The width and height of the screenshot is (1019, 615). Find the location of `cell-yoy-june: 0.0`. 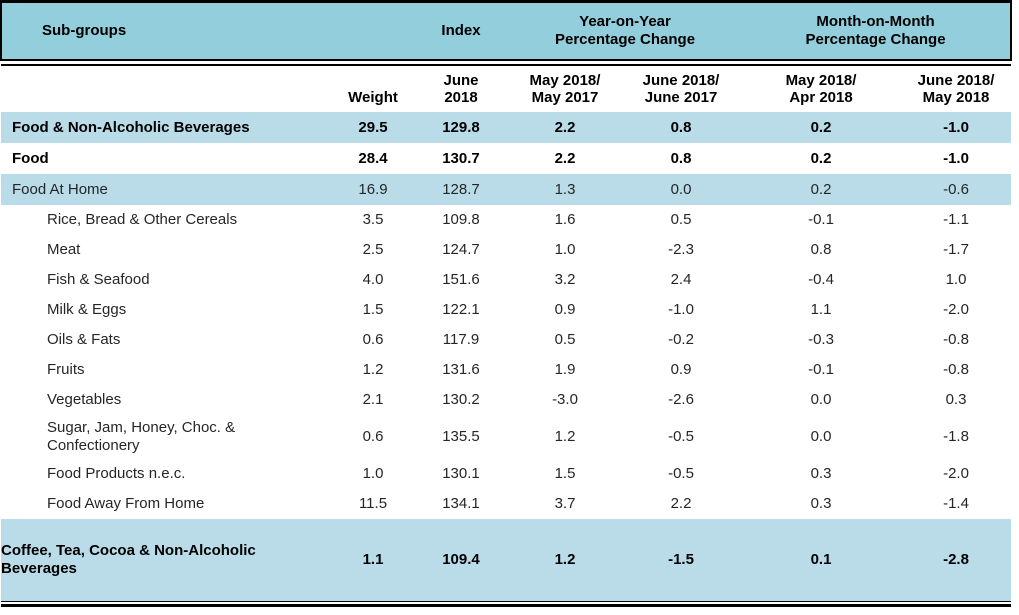

cell-yoy-june: 0.0 is located at coordinates (681, 189).